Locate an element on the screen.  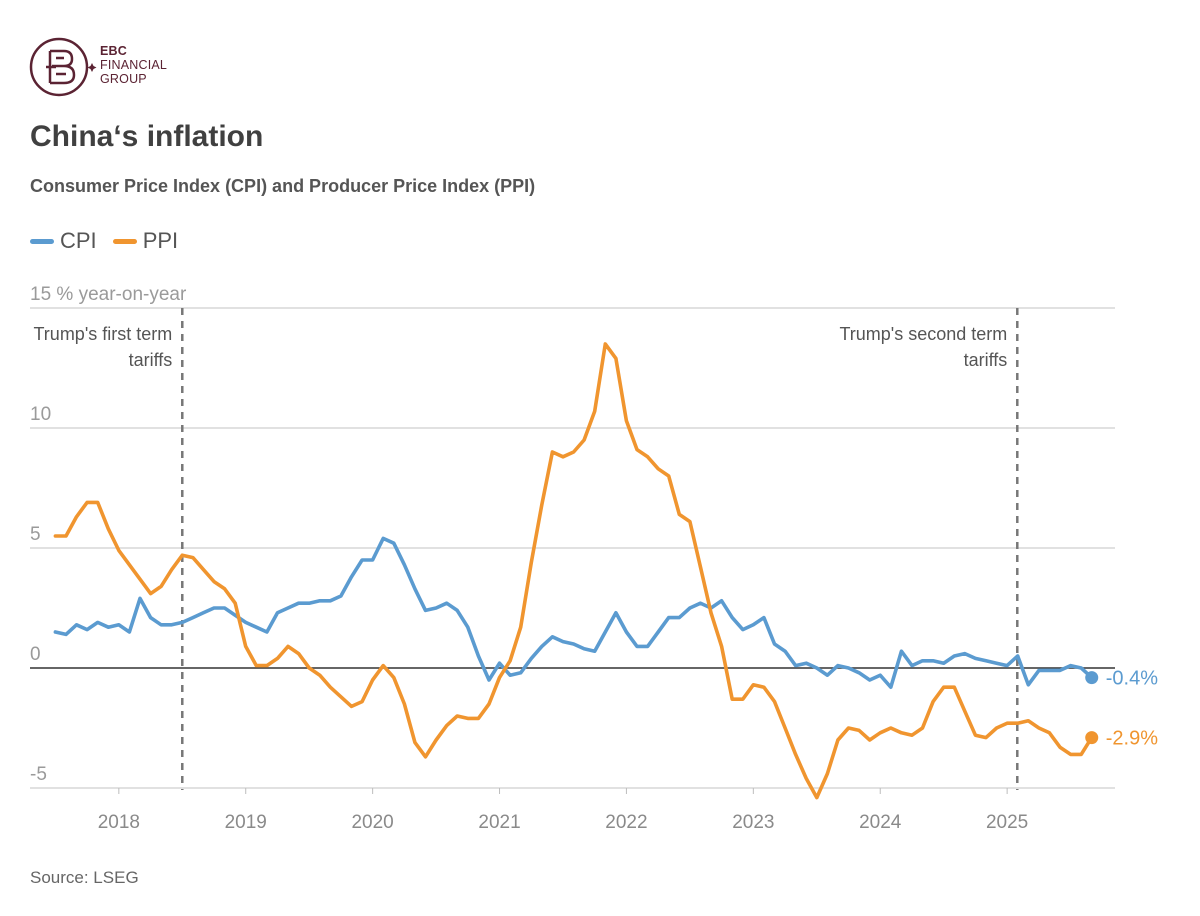
x-tick-label: 2024 is located at coordinates (880, 822).